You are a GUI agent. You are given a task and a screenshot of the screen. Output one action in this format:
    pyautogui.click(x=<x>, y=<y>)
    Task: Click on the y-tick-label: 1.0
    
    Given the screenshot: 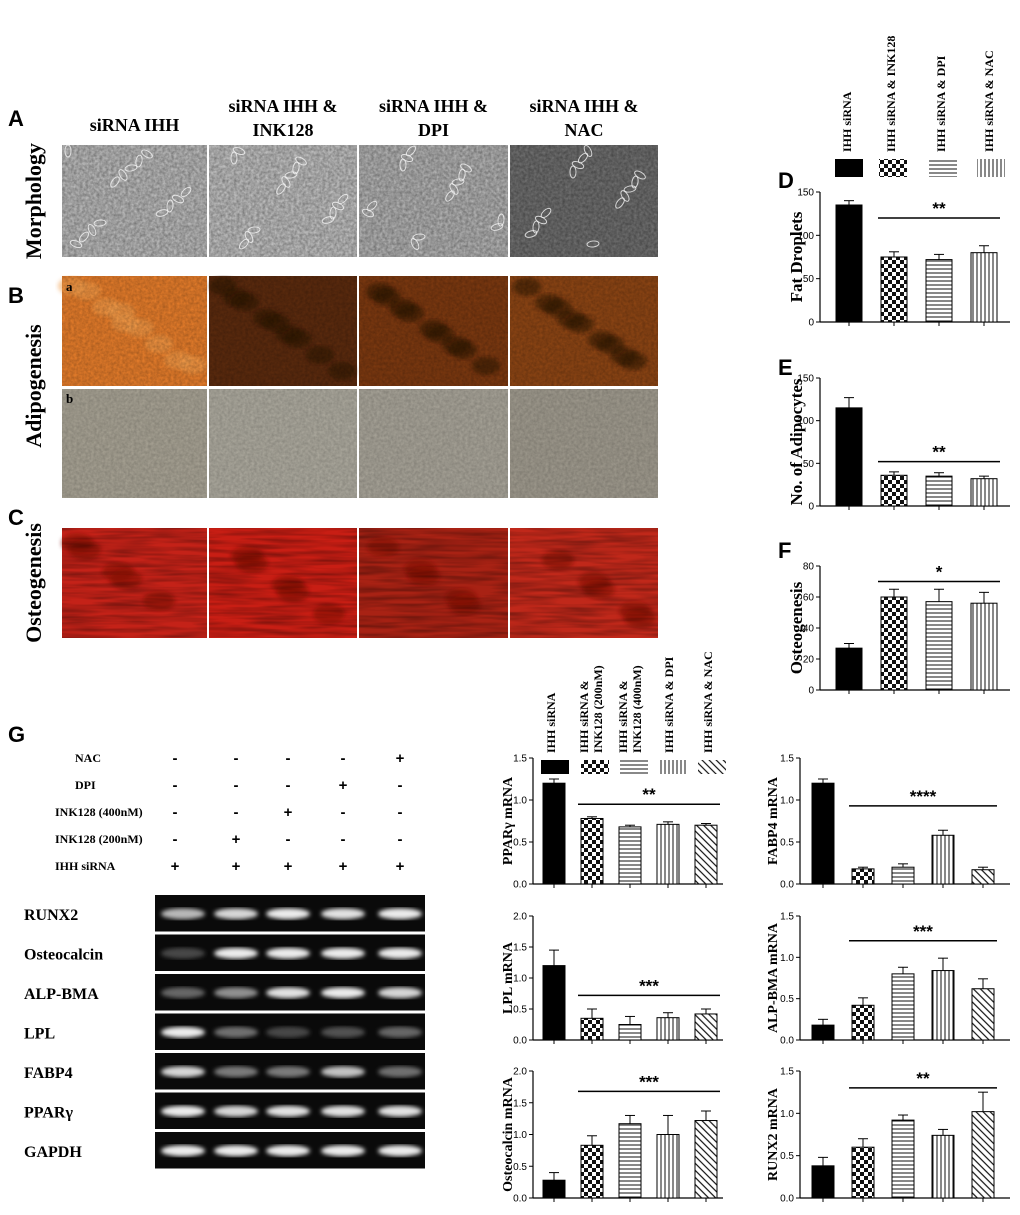 What is the action you would take?
    pyautogui.click(x=520, y=1135)
    